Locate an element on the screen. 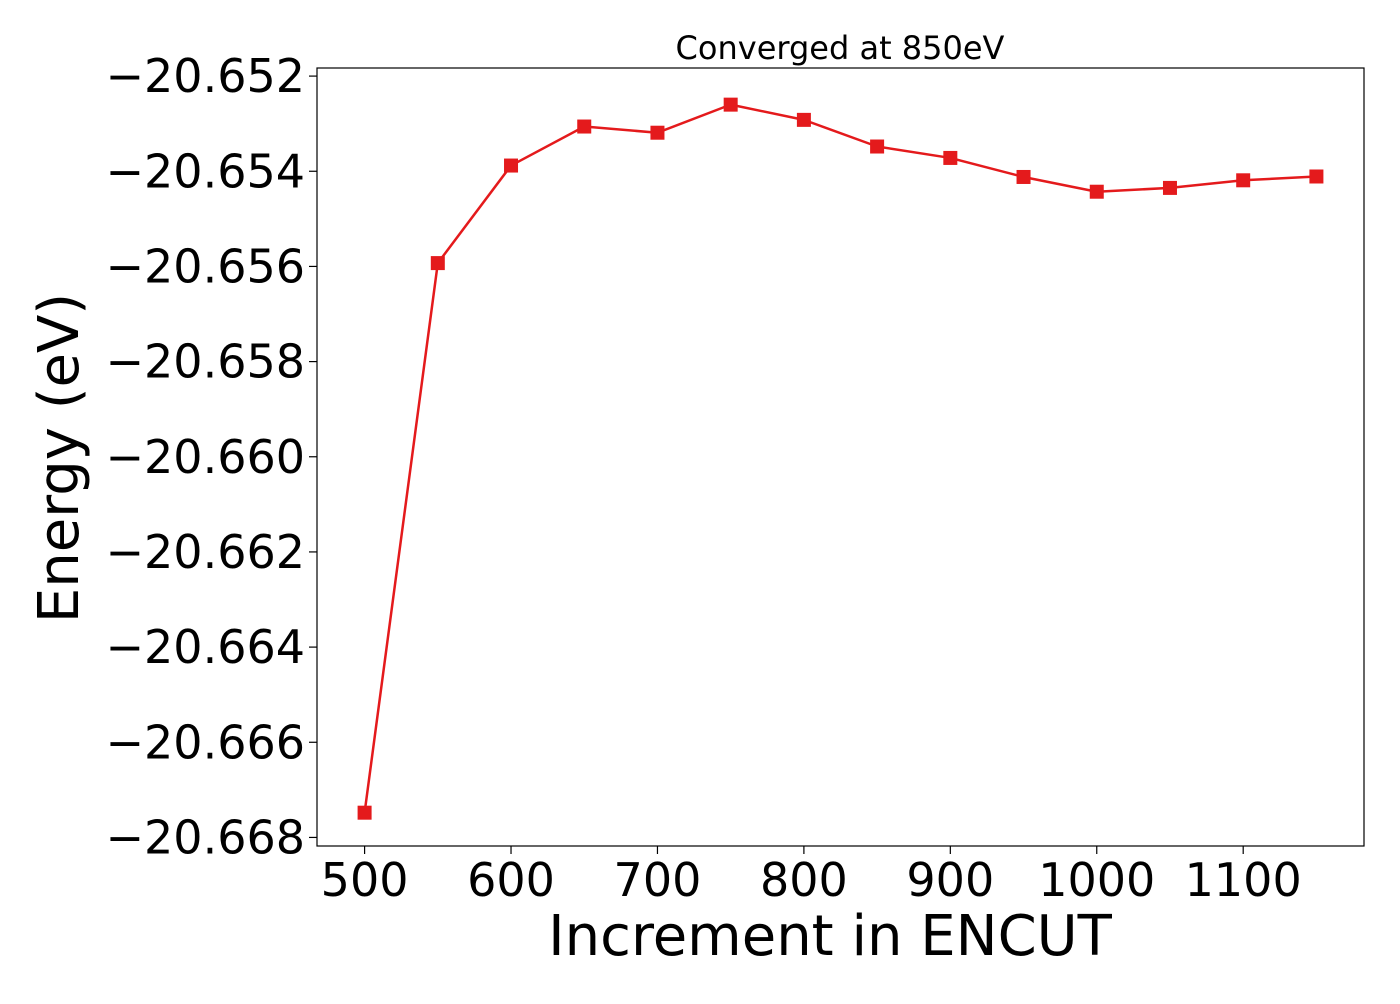  y-tick-label: −20.658 is located at coordinates (206, 362).